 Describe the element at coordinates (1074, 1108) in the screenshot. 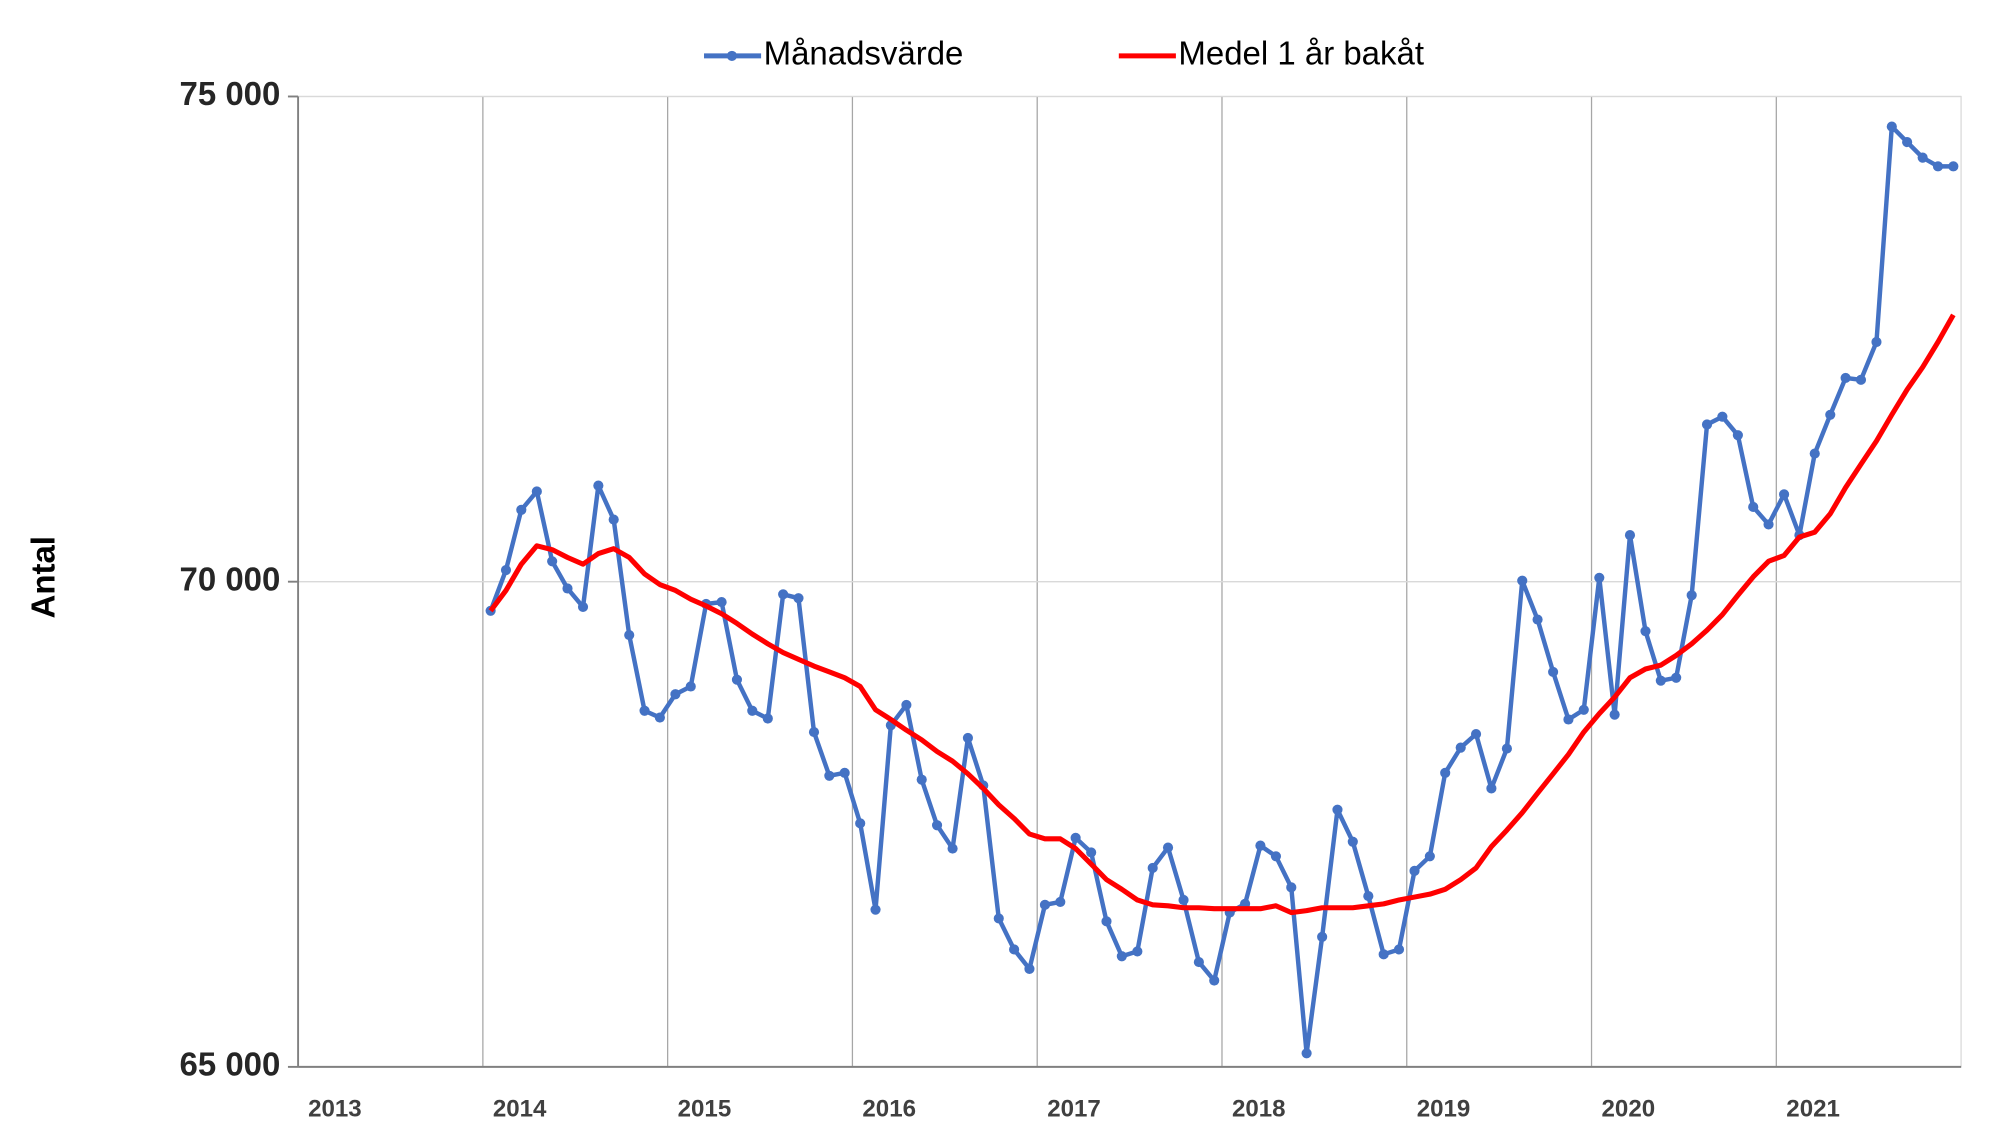

I see `x-tick-label: 2017` at that location.